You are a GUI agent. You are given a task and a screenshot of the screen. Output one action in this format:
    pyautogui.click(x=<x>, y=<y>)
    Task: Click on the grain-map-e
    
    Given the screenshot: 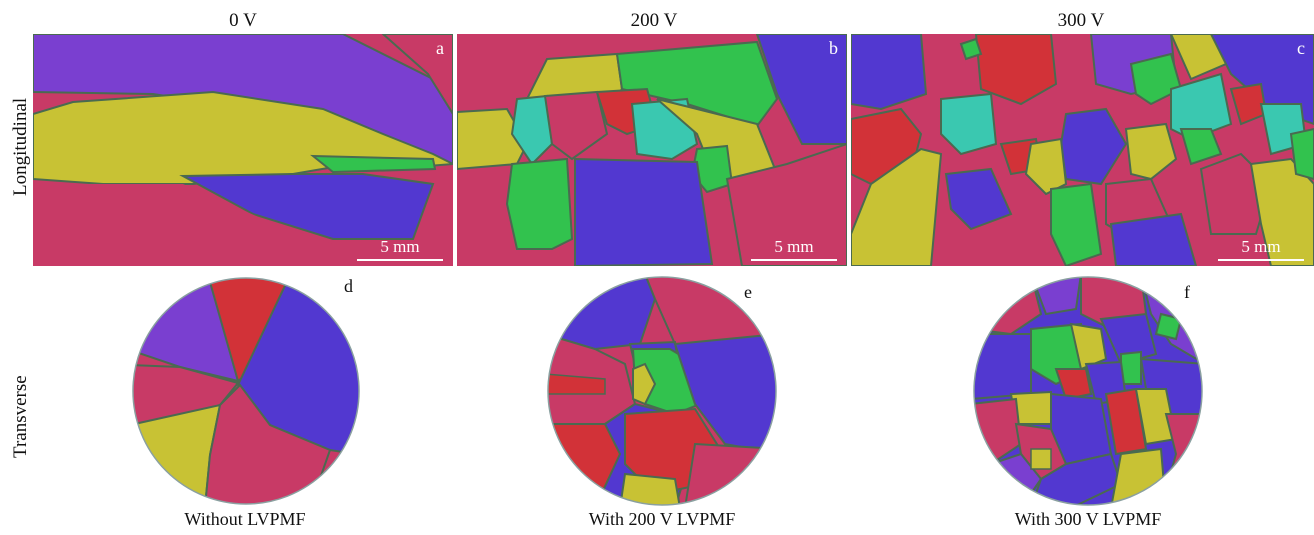 What is the action you would take?
    pyautogui.click(x=662, y=391)
    